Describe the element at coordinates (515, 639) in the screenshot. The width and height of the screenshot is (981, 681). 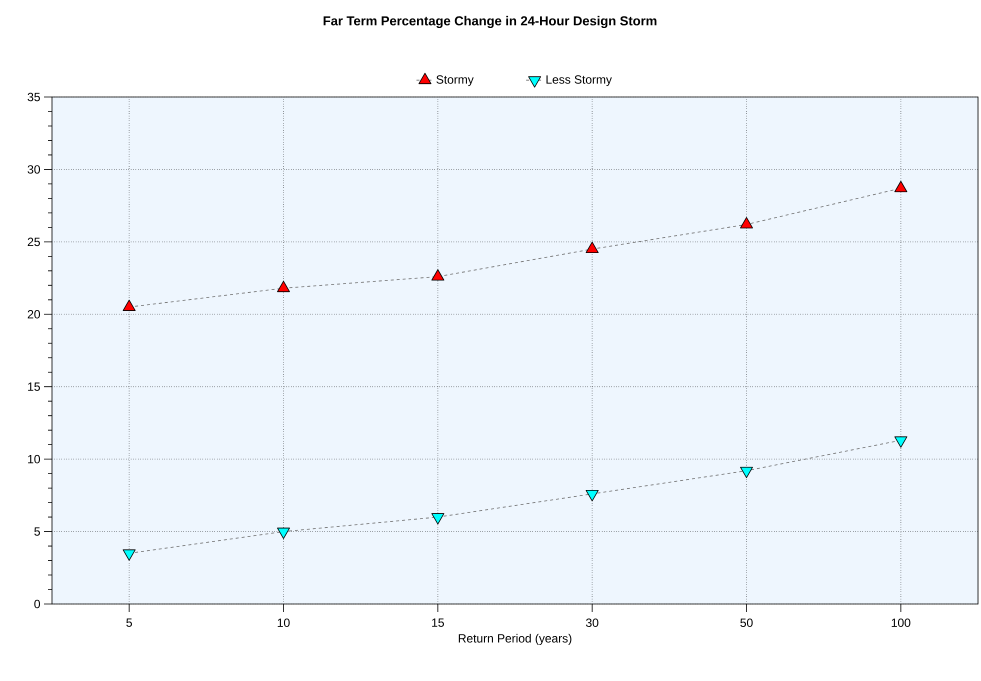
I see `x-axis-title: Return Period (years)` at that location.